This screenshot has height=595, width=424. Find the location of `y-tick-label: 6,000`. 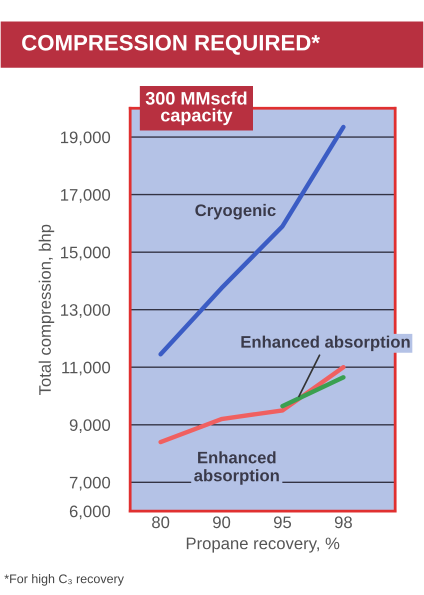

y-tick-label: 6,000 is located at coordinates (90, 513).